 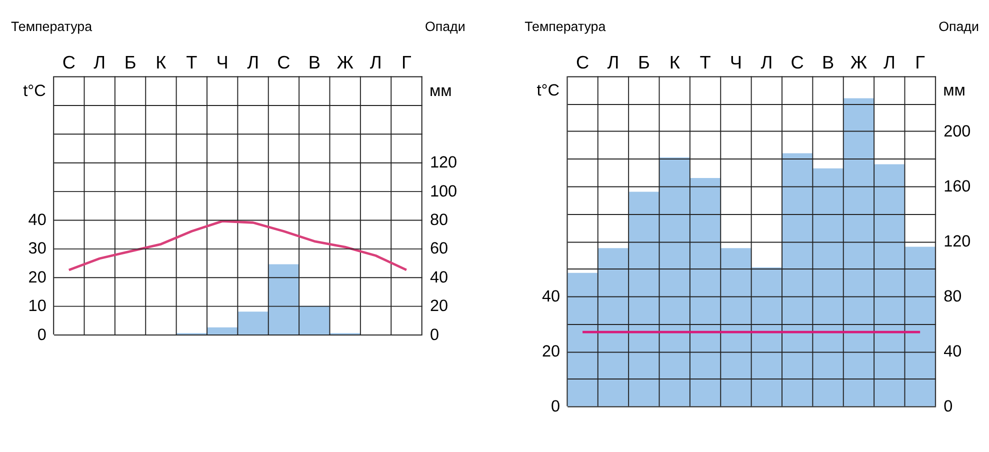 I want to click on y2-tick-label: 100, so click(x=444, y=191).